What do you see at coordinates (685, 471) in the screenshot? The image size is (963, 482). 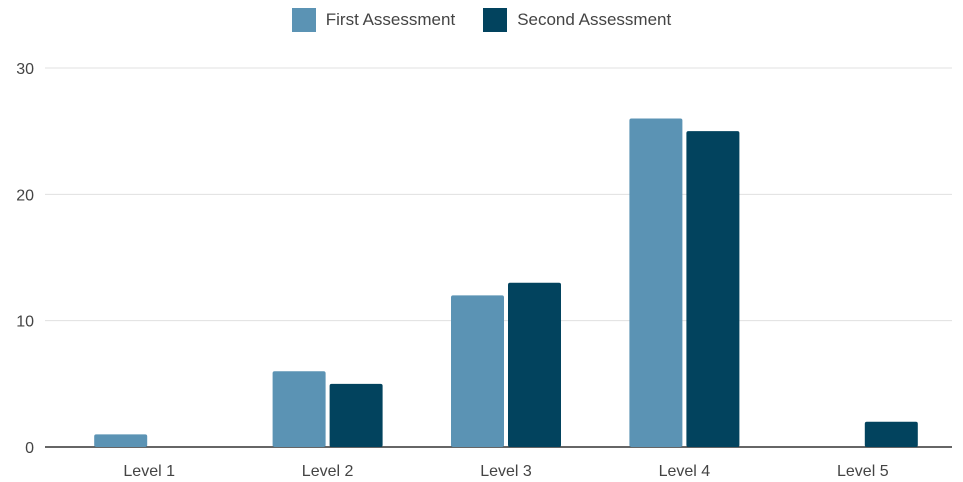 I see `x-tick-label: Level 4` at bounding box center [685, 471].